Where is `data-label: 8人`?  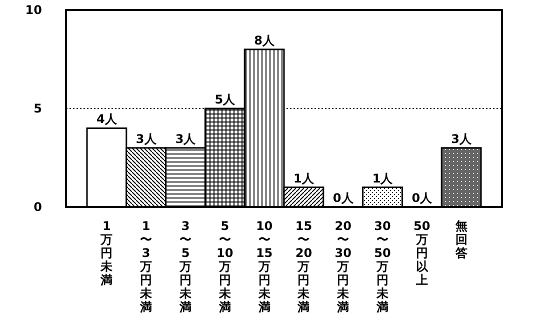
data-label: 8人 is located at coordinates (265, 40).